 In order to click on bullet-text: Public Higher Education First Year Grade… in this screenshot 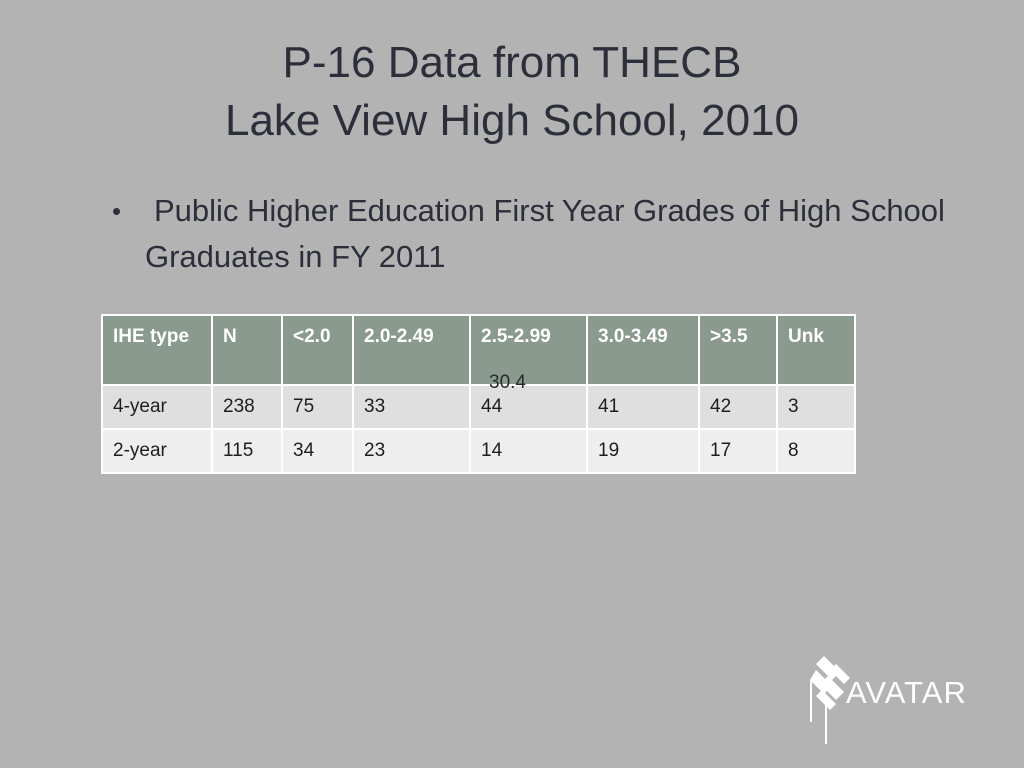, I will do `click(545, 233)`.